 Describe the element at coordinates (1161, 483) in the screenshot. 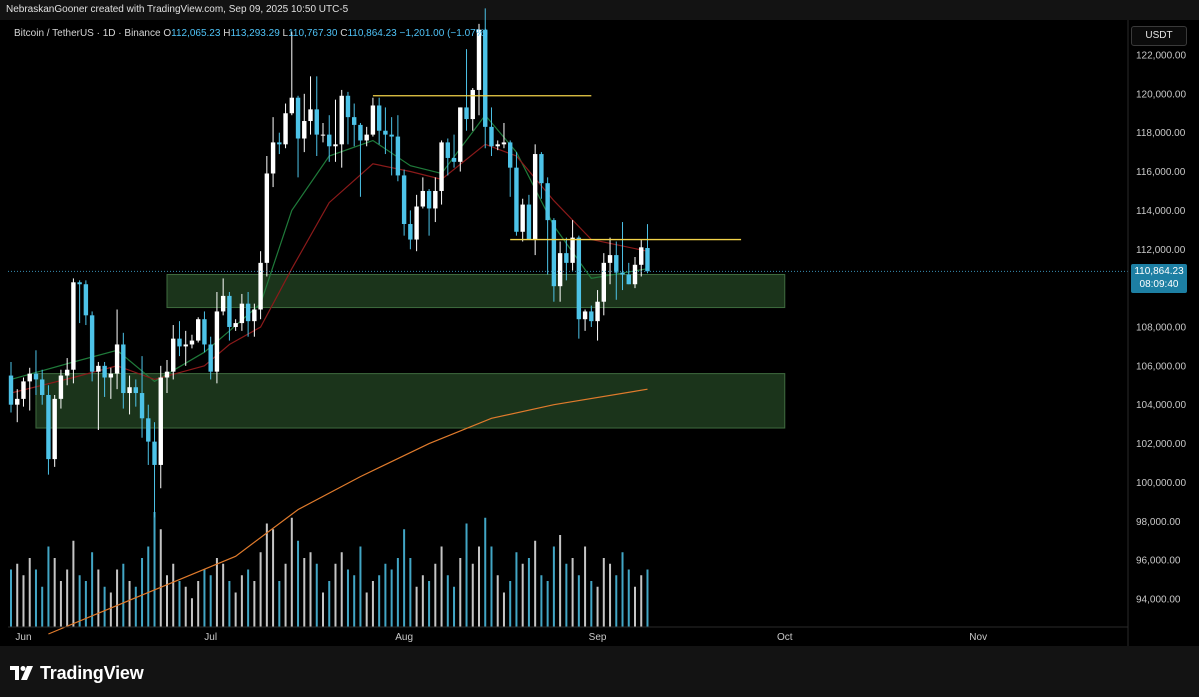

I see `price-tick-label: 100,000.00` at that location.